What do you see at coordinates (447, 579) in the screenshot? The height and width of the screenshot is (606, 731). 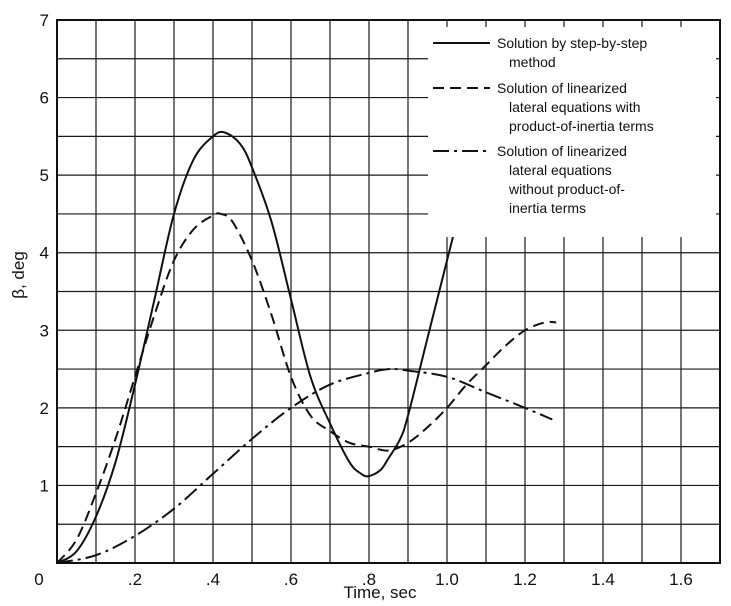 I see `x-tick-label: 1.0` at bounding box center [447, 579].